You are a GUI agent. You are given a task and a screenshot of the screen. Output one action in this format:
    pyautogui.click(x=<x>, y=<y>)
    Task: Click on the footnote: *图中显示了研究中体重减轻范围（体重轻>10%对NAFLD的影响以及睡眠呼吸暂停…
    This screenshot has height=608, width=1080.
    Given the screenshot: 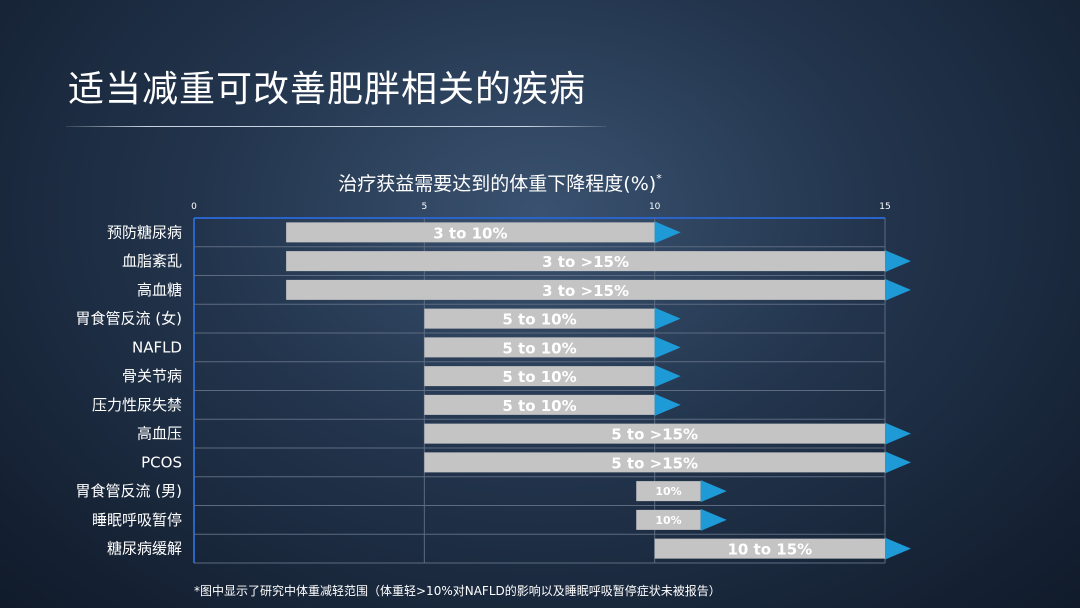 What is the action you would take?
    pyautogui.click(x=457, y=591)
    